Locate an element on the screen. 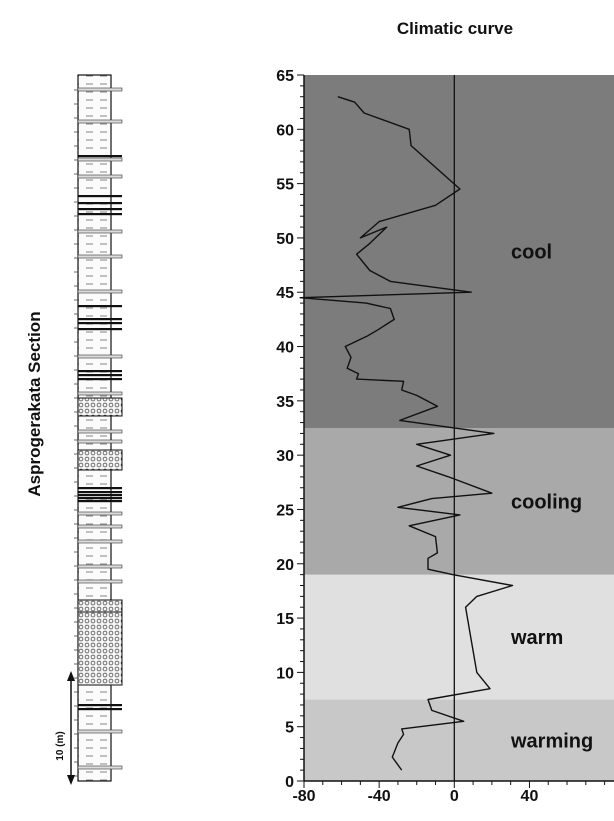  y-tick-label: 55 is located at coordinates (285, 185).